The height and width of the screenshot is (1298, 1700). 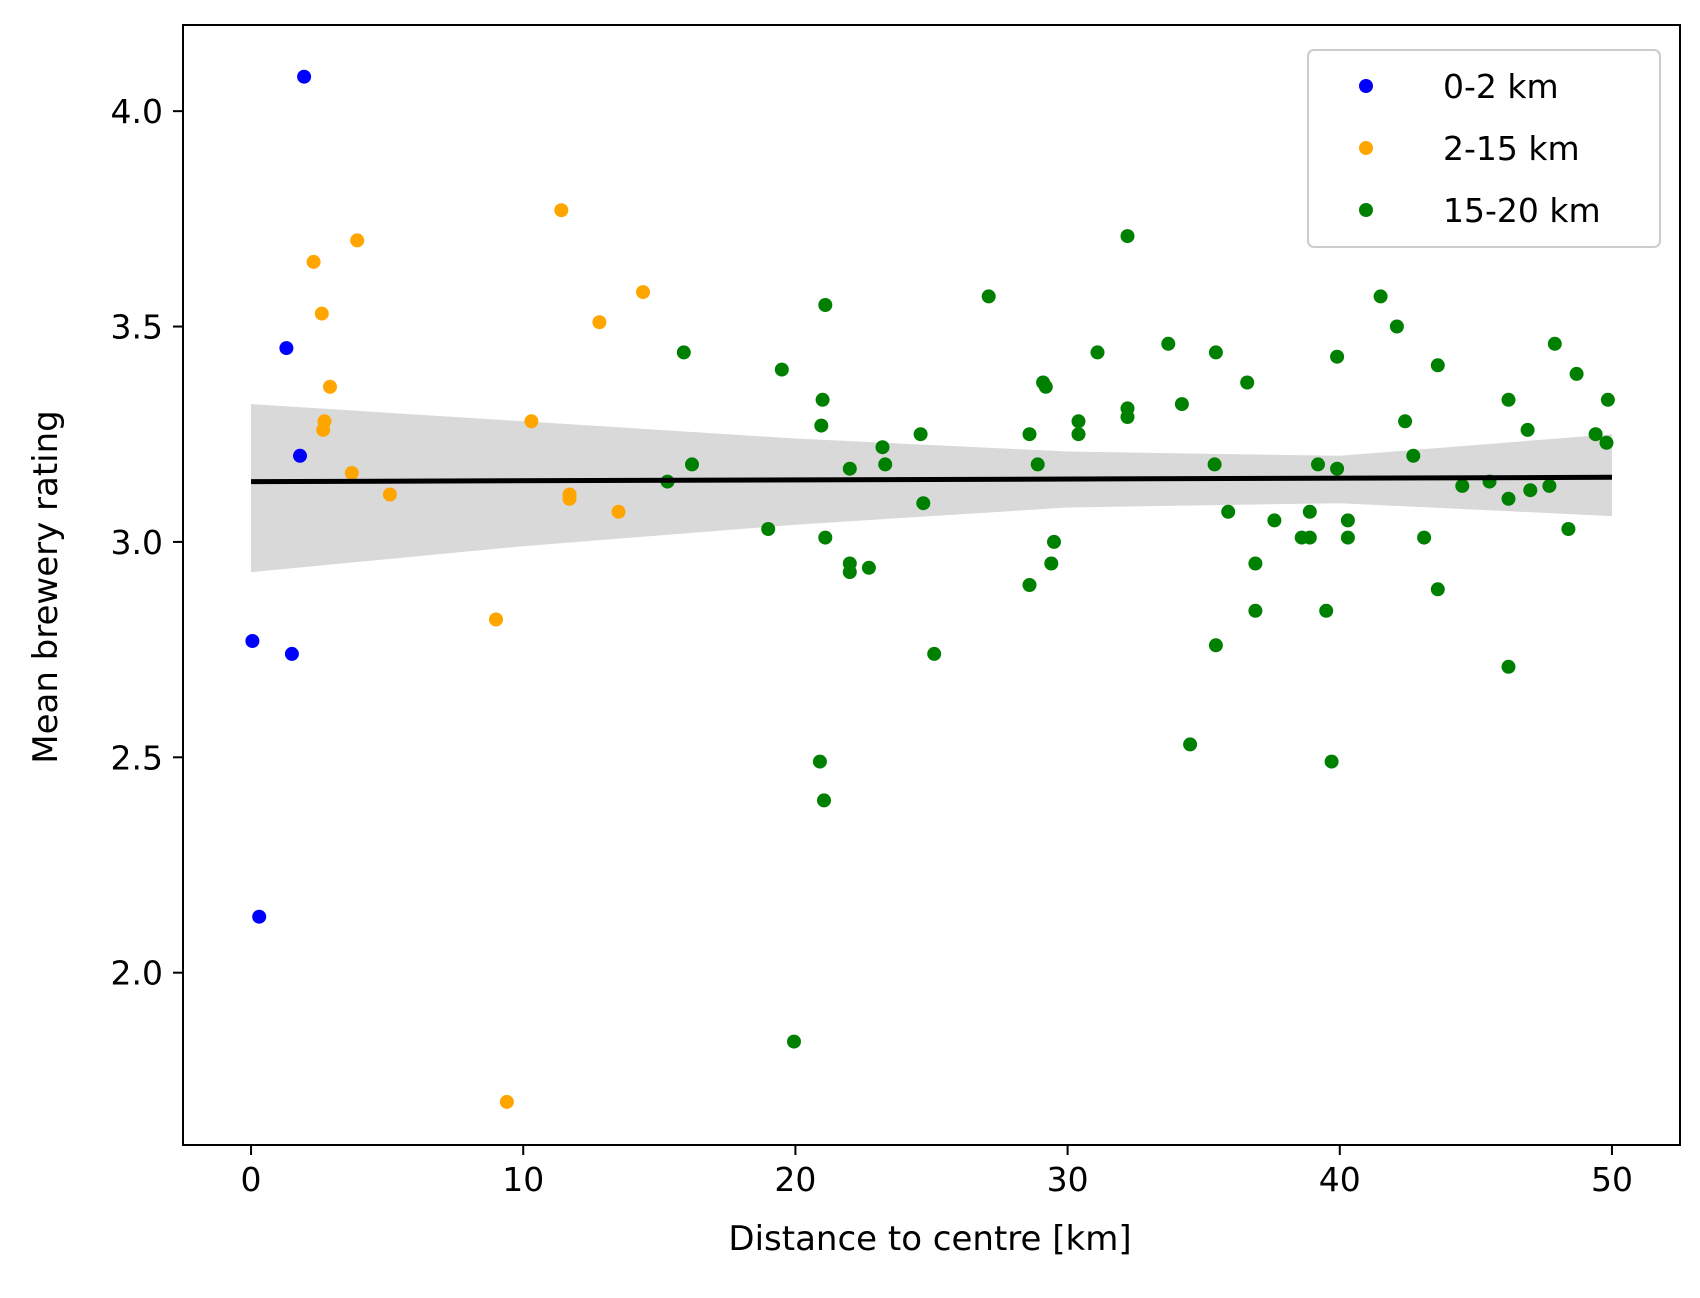 What do you see at coordinates (137, 542) in the screenshot?
I see `y-tick-label: 3.0` at bounding box center [137, 542].